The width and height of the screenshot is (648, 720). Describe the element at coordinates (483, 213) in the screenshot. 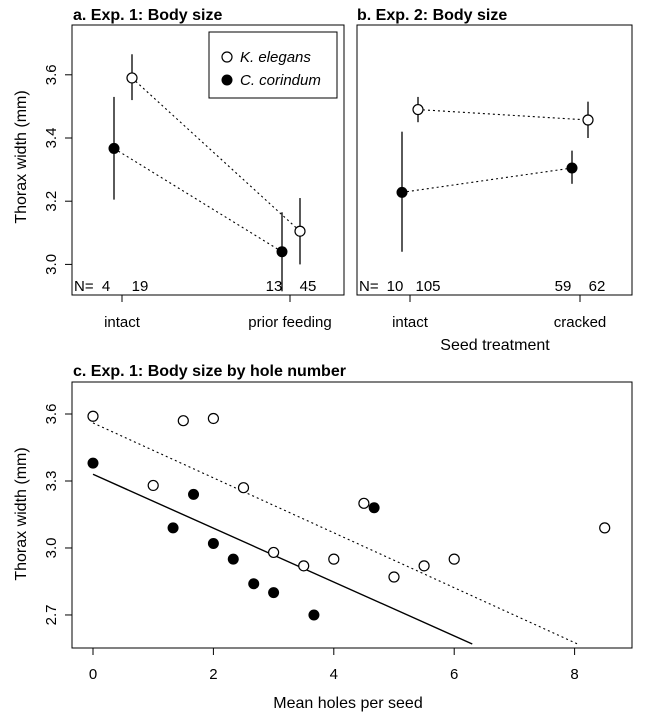

I see `panel-b-plot: intact cracked N= 10 105 59 62` at that location.